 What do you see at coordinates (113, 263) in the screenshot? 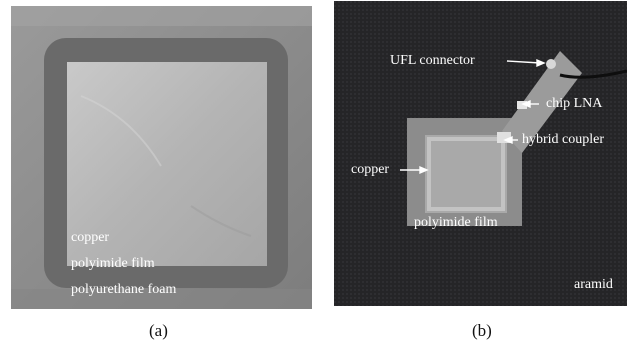
I see `label-polyimide-a: polyimide film` at bounding box center [113, 263].